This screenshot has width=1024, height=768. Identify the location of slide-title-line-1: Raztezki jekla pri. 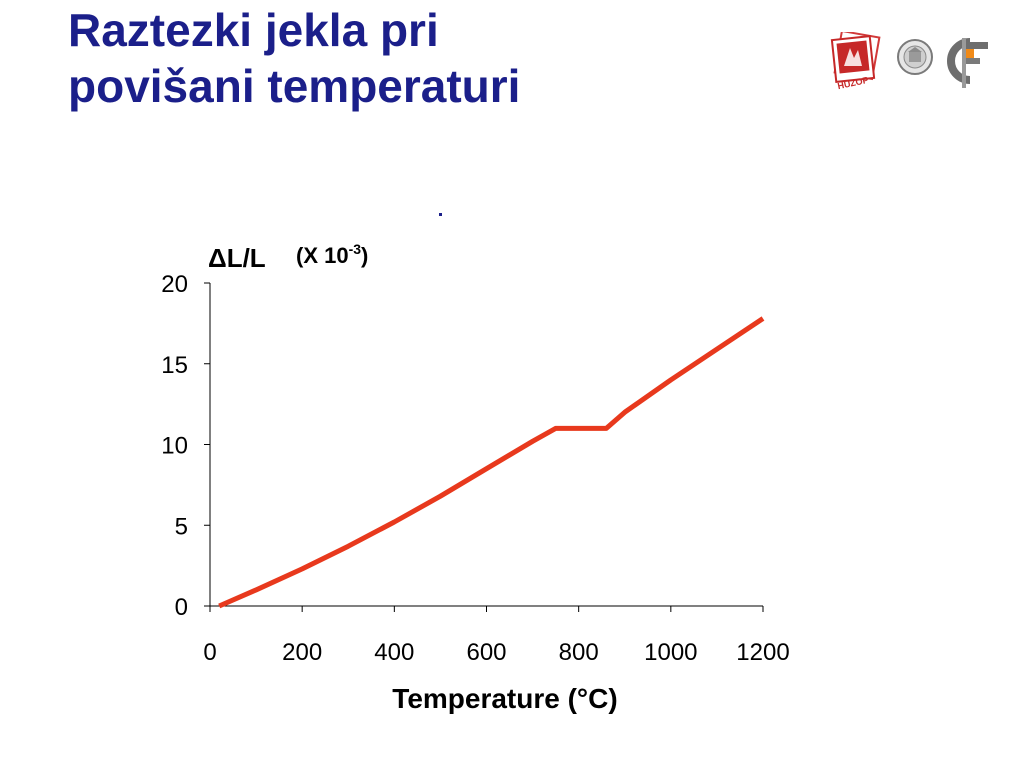
(253, 30).